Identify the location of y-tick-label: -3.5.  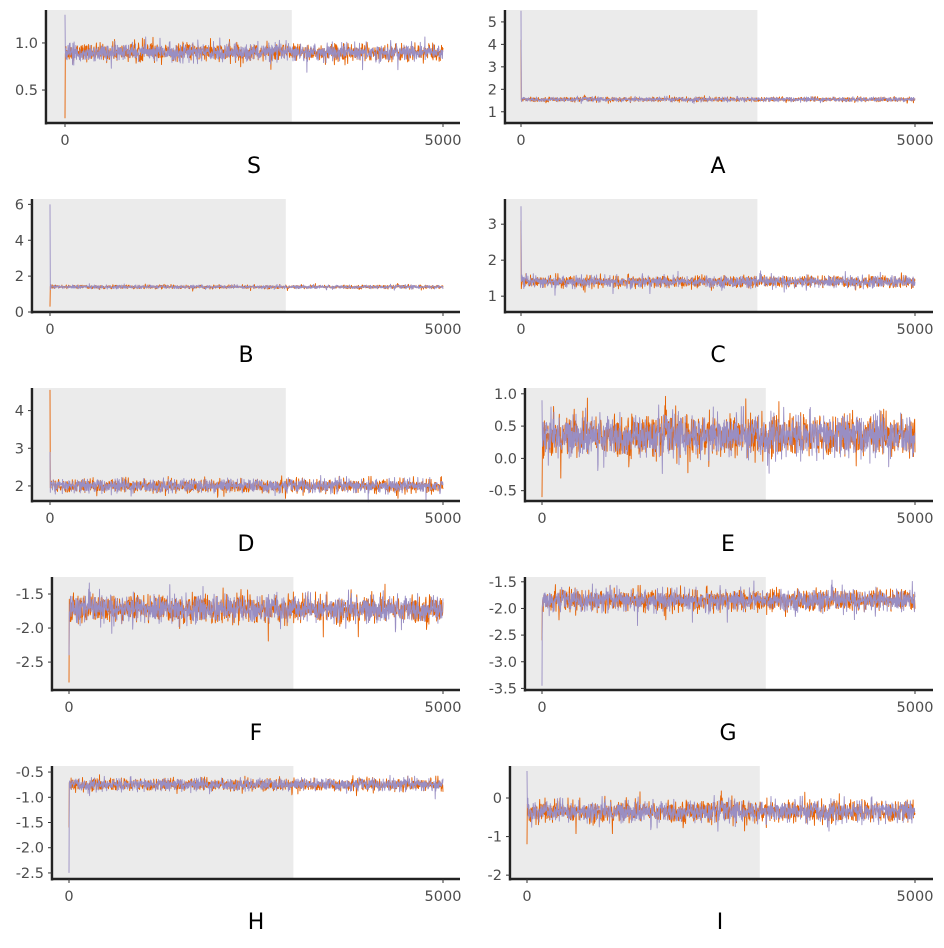
(503, 689).